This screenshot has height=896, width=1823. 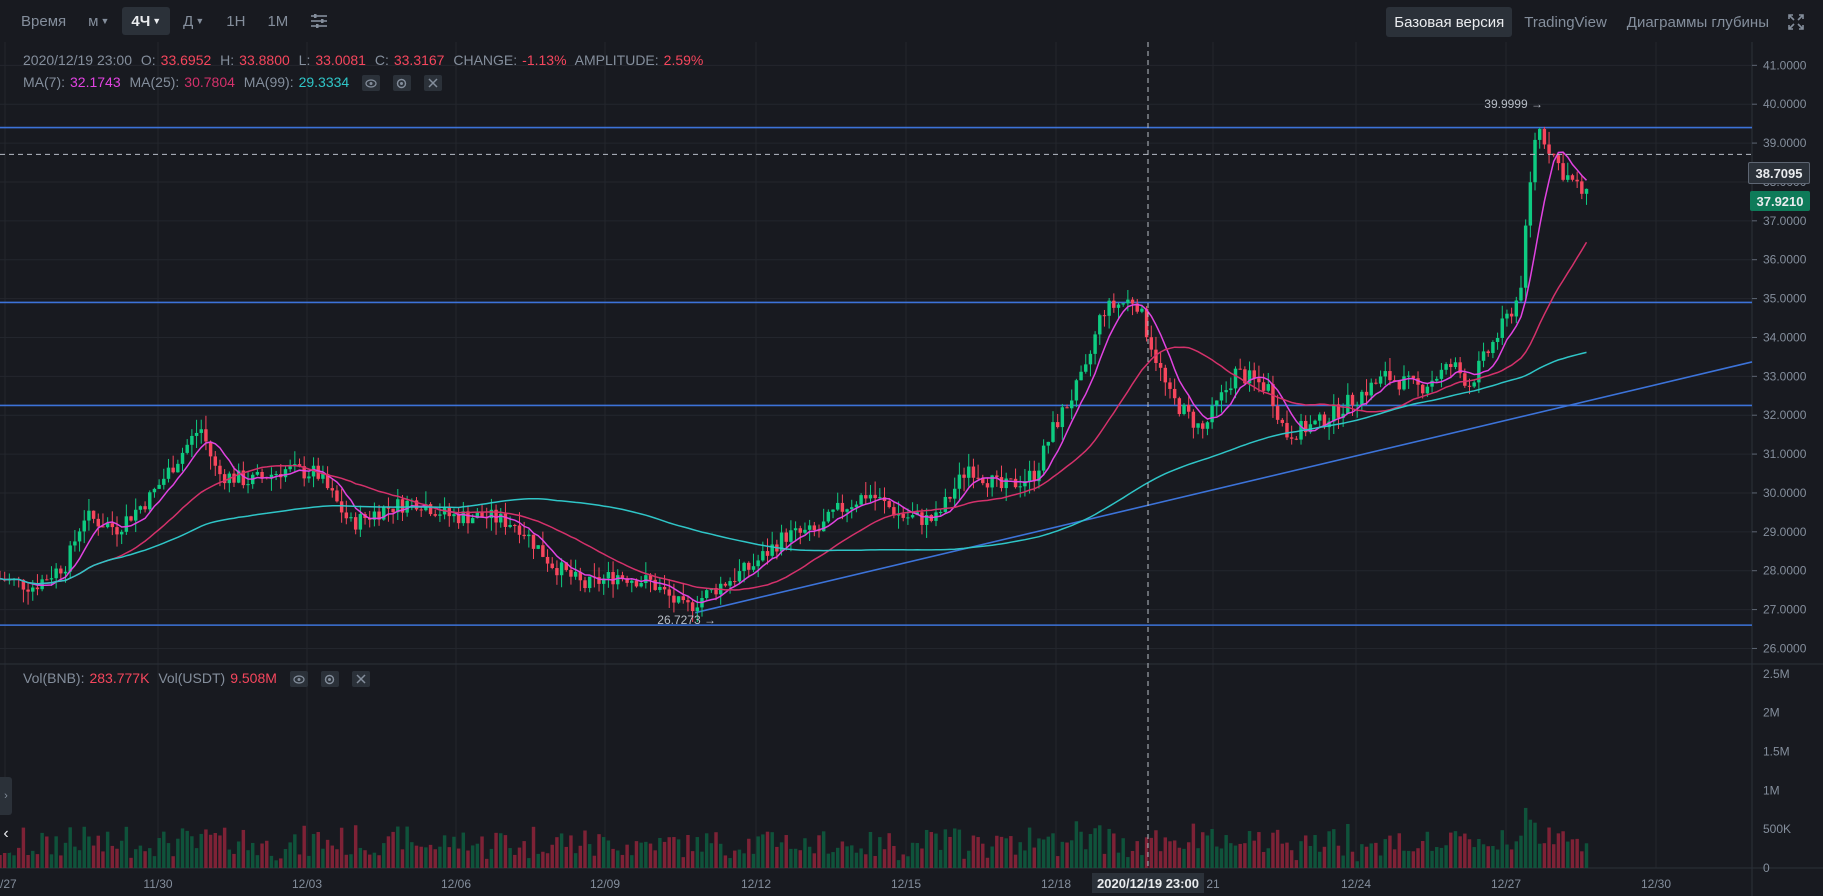 I want to click on ma25-value: 30.7804, so click(x=209, y=82).